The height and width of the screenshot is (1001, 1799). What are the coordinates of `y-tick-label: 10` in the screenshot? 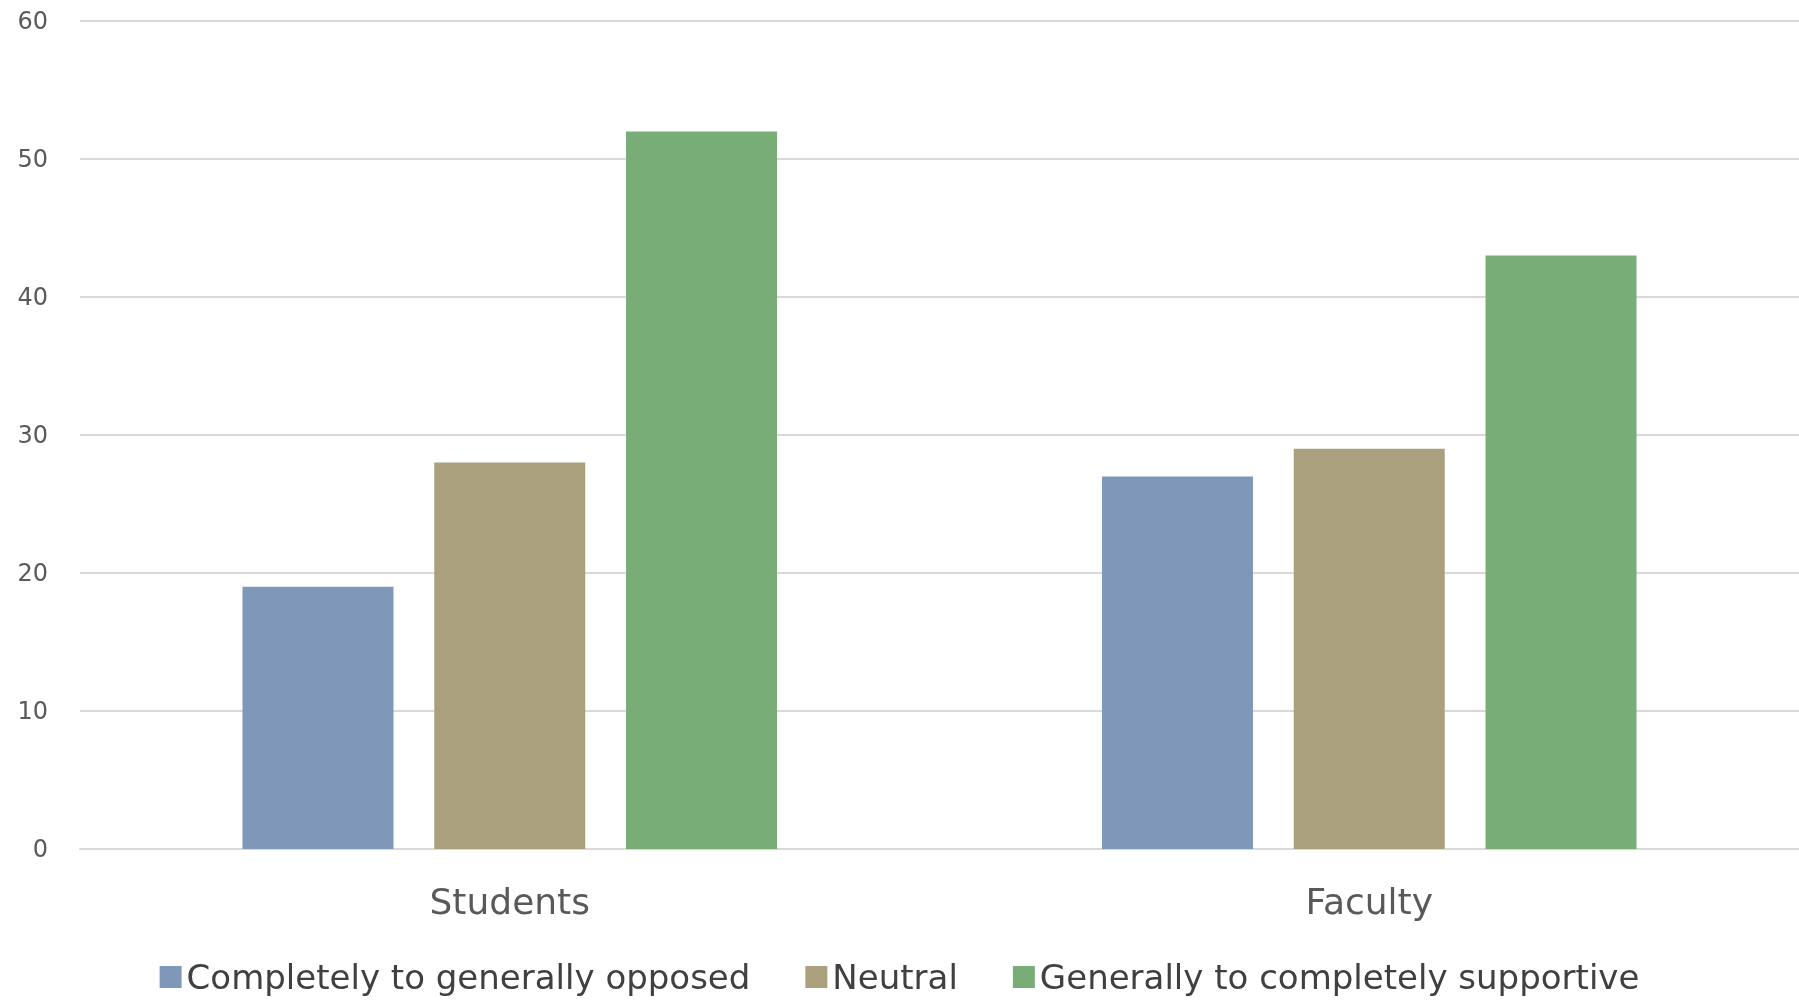 It's located at (32, 711).